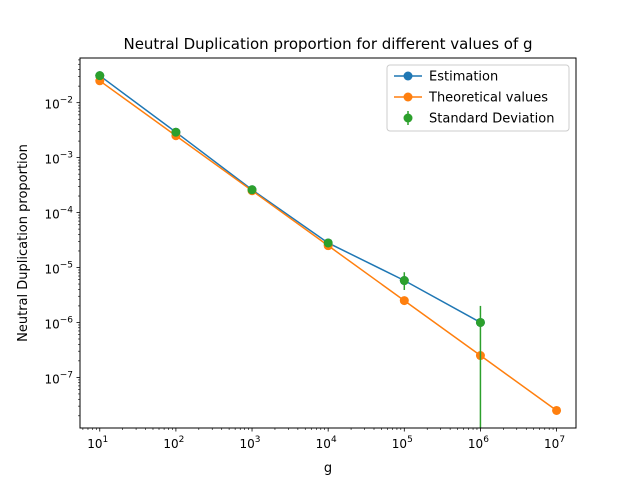 The image size is (640, 480). What do you see at coordinates (402, 443) in the screenshot?
I see `x-tick-label: 10⁵` at bounding box center [402, 443].